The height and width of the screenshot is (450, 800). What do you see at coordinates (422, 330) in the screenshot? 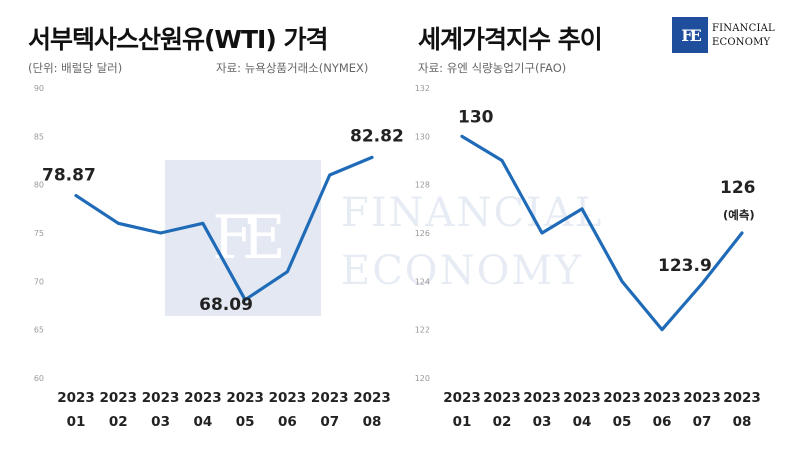
I see `y-tick-label: 122` at bounding box center [422, 330].